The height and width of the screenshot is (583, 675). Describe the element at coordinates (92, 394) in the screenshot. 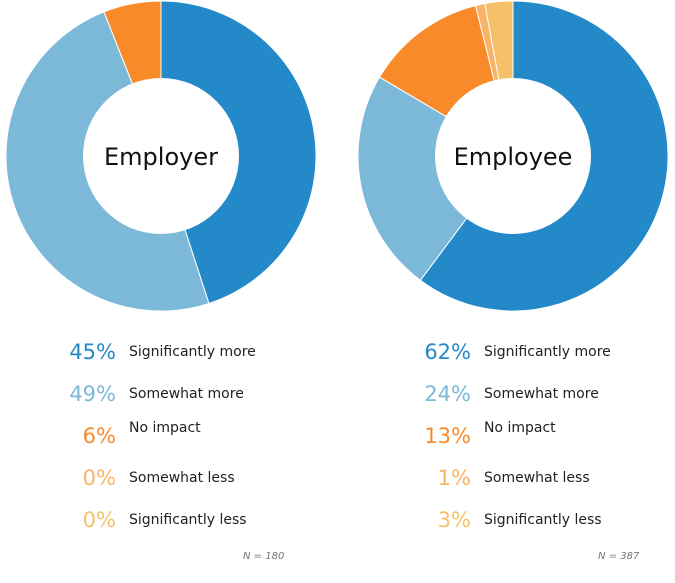

I see `employer-pct-somewhat-more: 49%` at that location.